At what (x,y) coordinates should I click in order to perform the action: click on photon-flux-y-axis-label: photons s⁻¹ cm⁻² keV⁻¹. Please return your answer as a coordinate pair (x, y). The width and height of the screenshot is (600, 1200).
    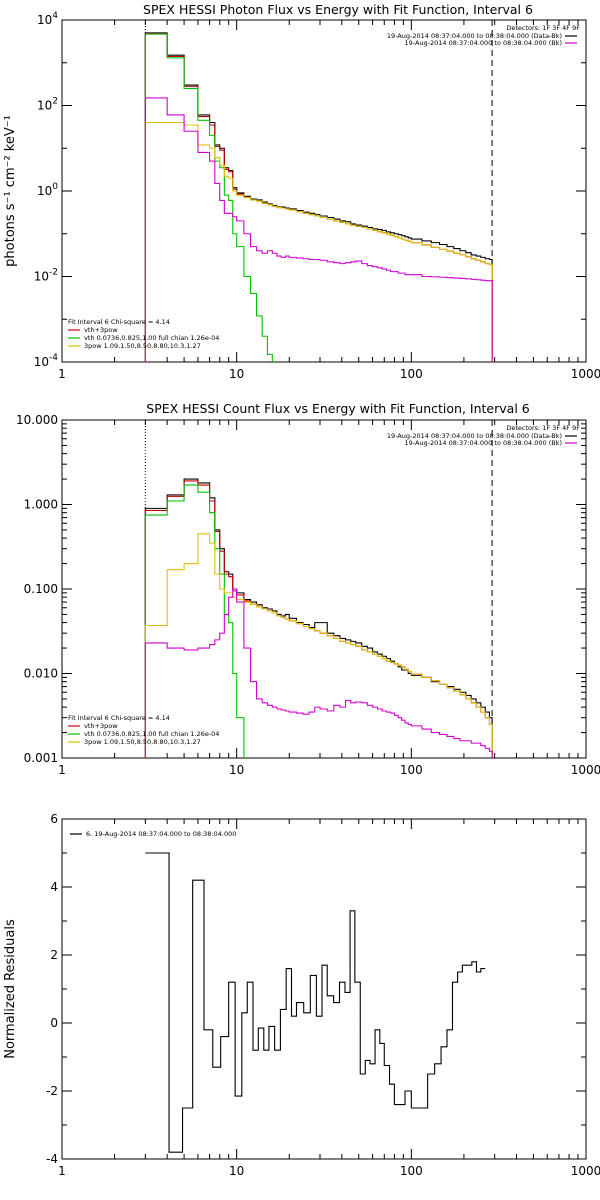
    Looking at the image, I should click on (10, 191).